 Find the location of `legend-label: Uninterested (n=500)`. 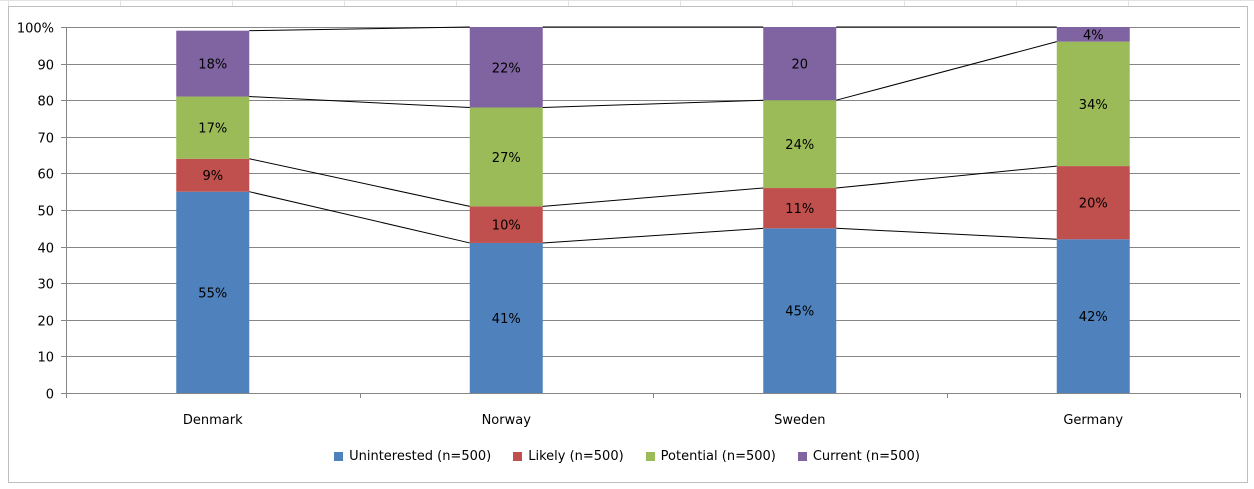

legend-label: Uninterested (n=500) is located at coordinates (420, 456).